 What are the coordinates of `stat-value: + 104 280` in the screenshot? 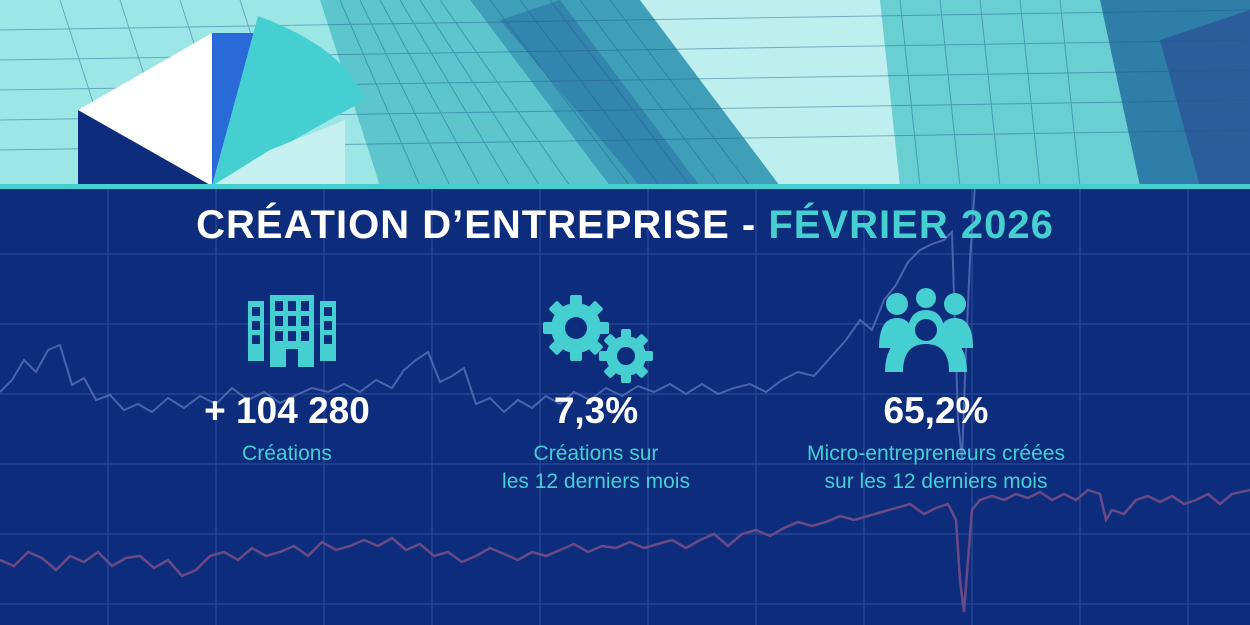 It's located at (287, 410).